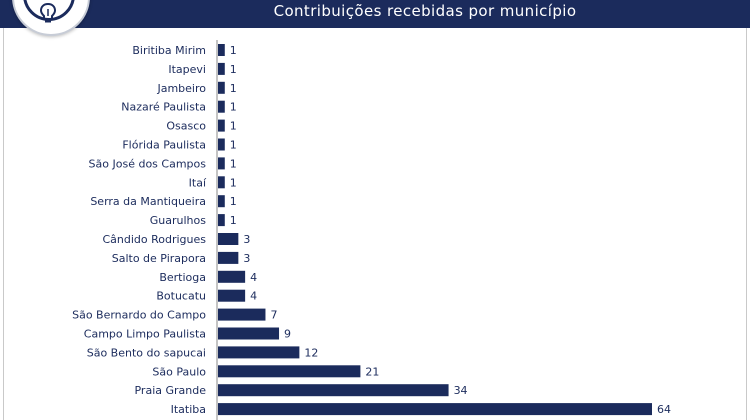  I want to click on bar-value-label: 34, so click(461, 390).